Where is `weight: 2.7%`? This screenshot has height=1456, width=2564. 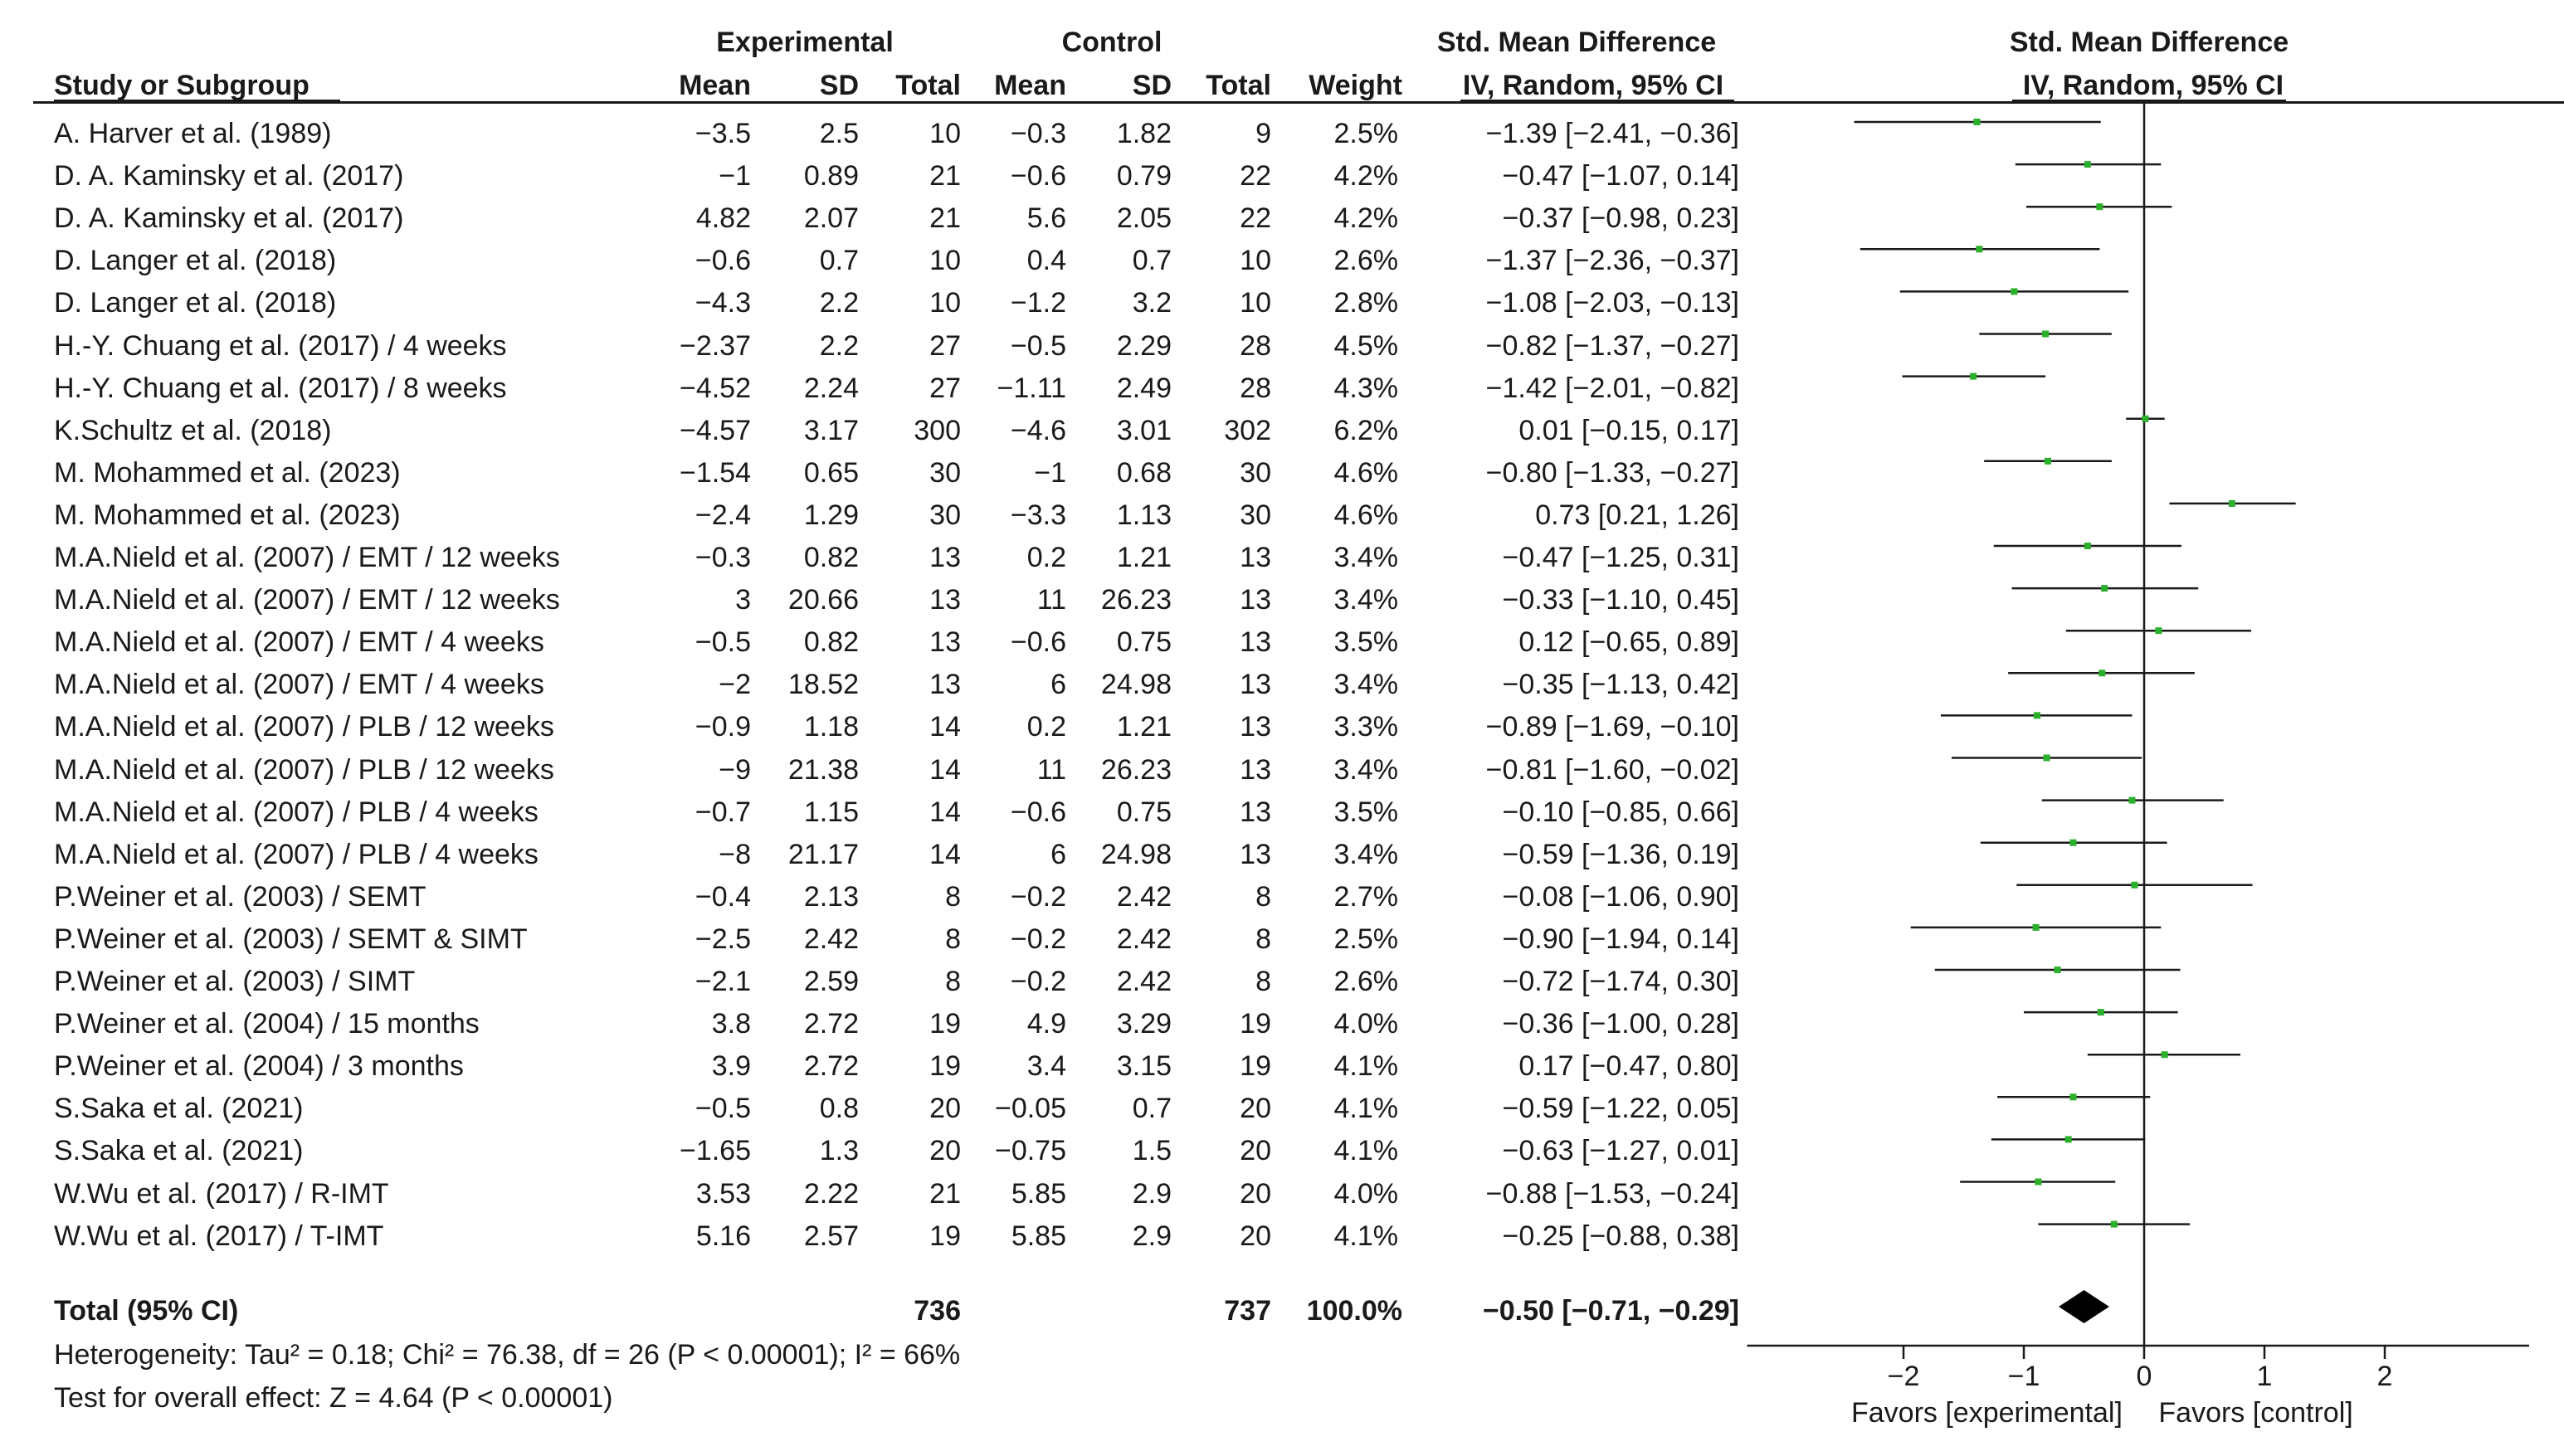 weight: 2.7% is located at coordinates (1366, 896).